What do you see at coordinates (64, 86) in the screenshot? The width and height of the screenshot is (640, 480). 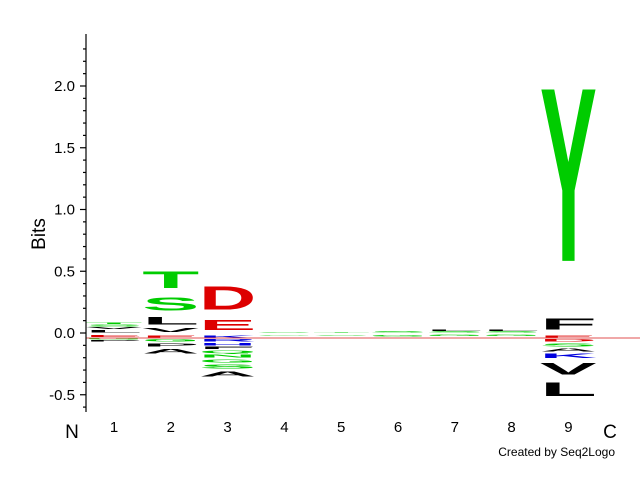 I see `y-tick-label: 2.0` at bounding box center [64, 86].